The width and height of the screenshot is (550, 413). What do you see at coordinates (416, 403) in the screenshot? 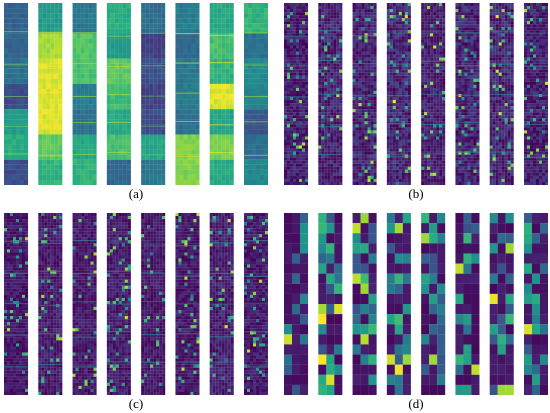
I see `panel-d-caption: (d)` at bounding box center [416, 403].